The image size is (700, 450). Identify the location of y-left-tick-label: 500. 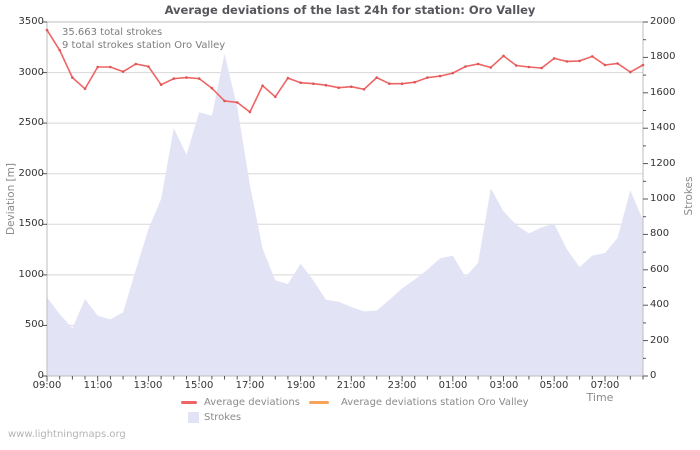
(34, 324).